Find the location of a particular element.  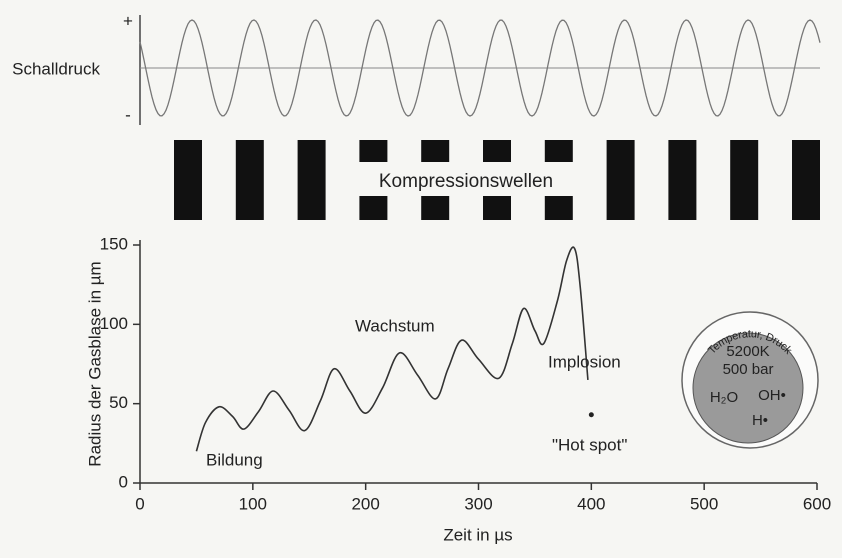

pressure-minus: - is located at coordinates (128, 114).